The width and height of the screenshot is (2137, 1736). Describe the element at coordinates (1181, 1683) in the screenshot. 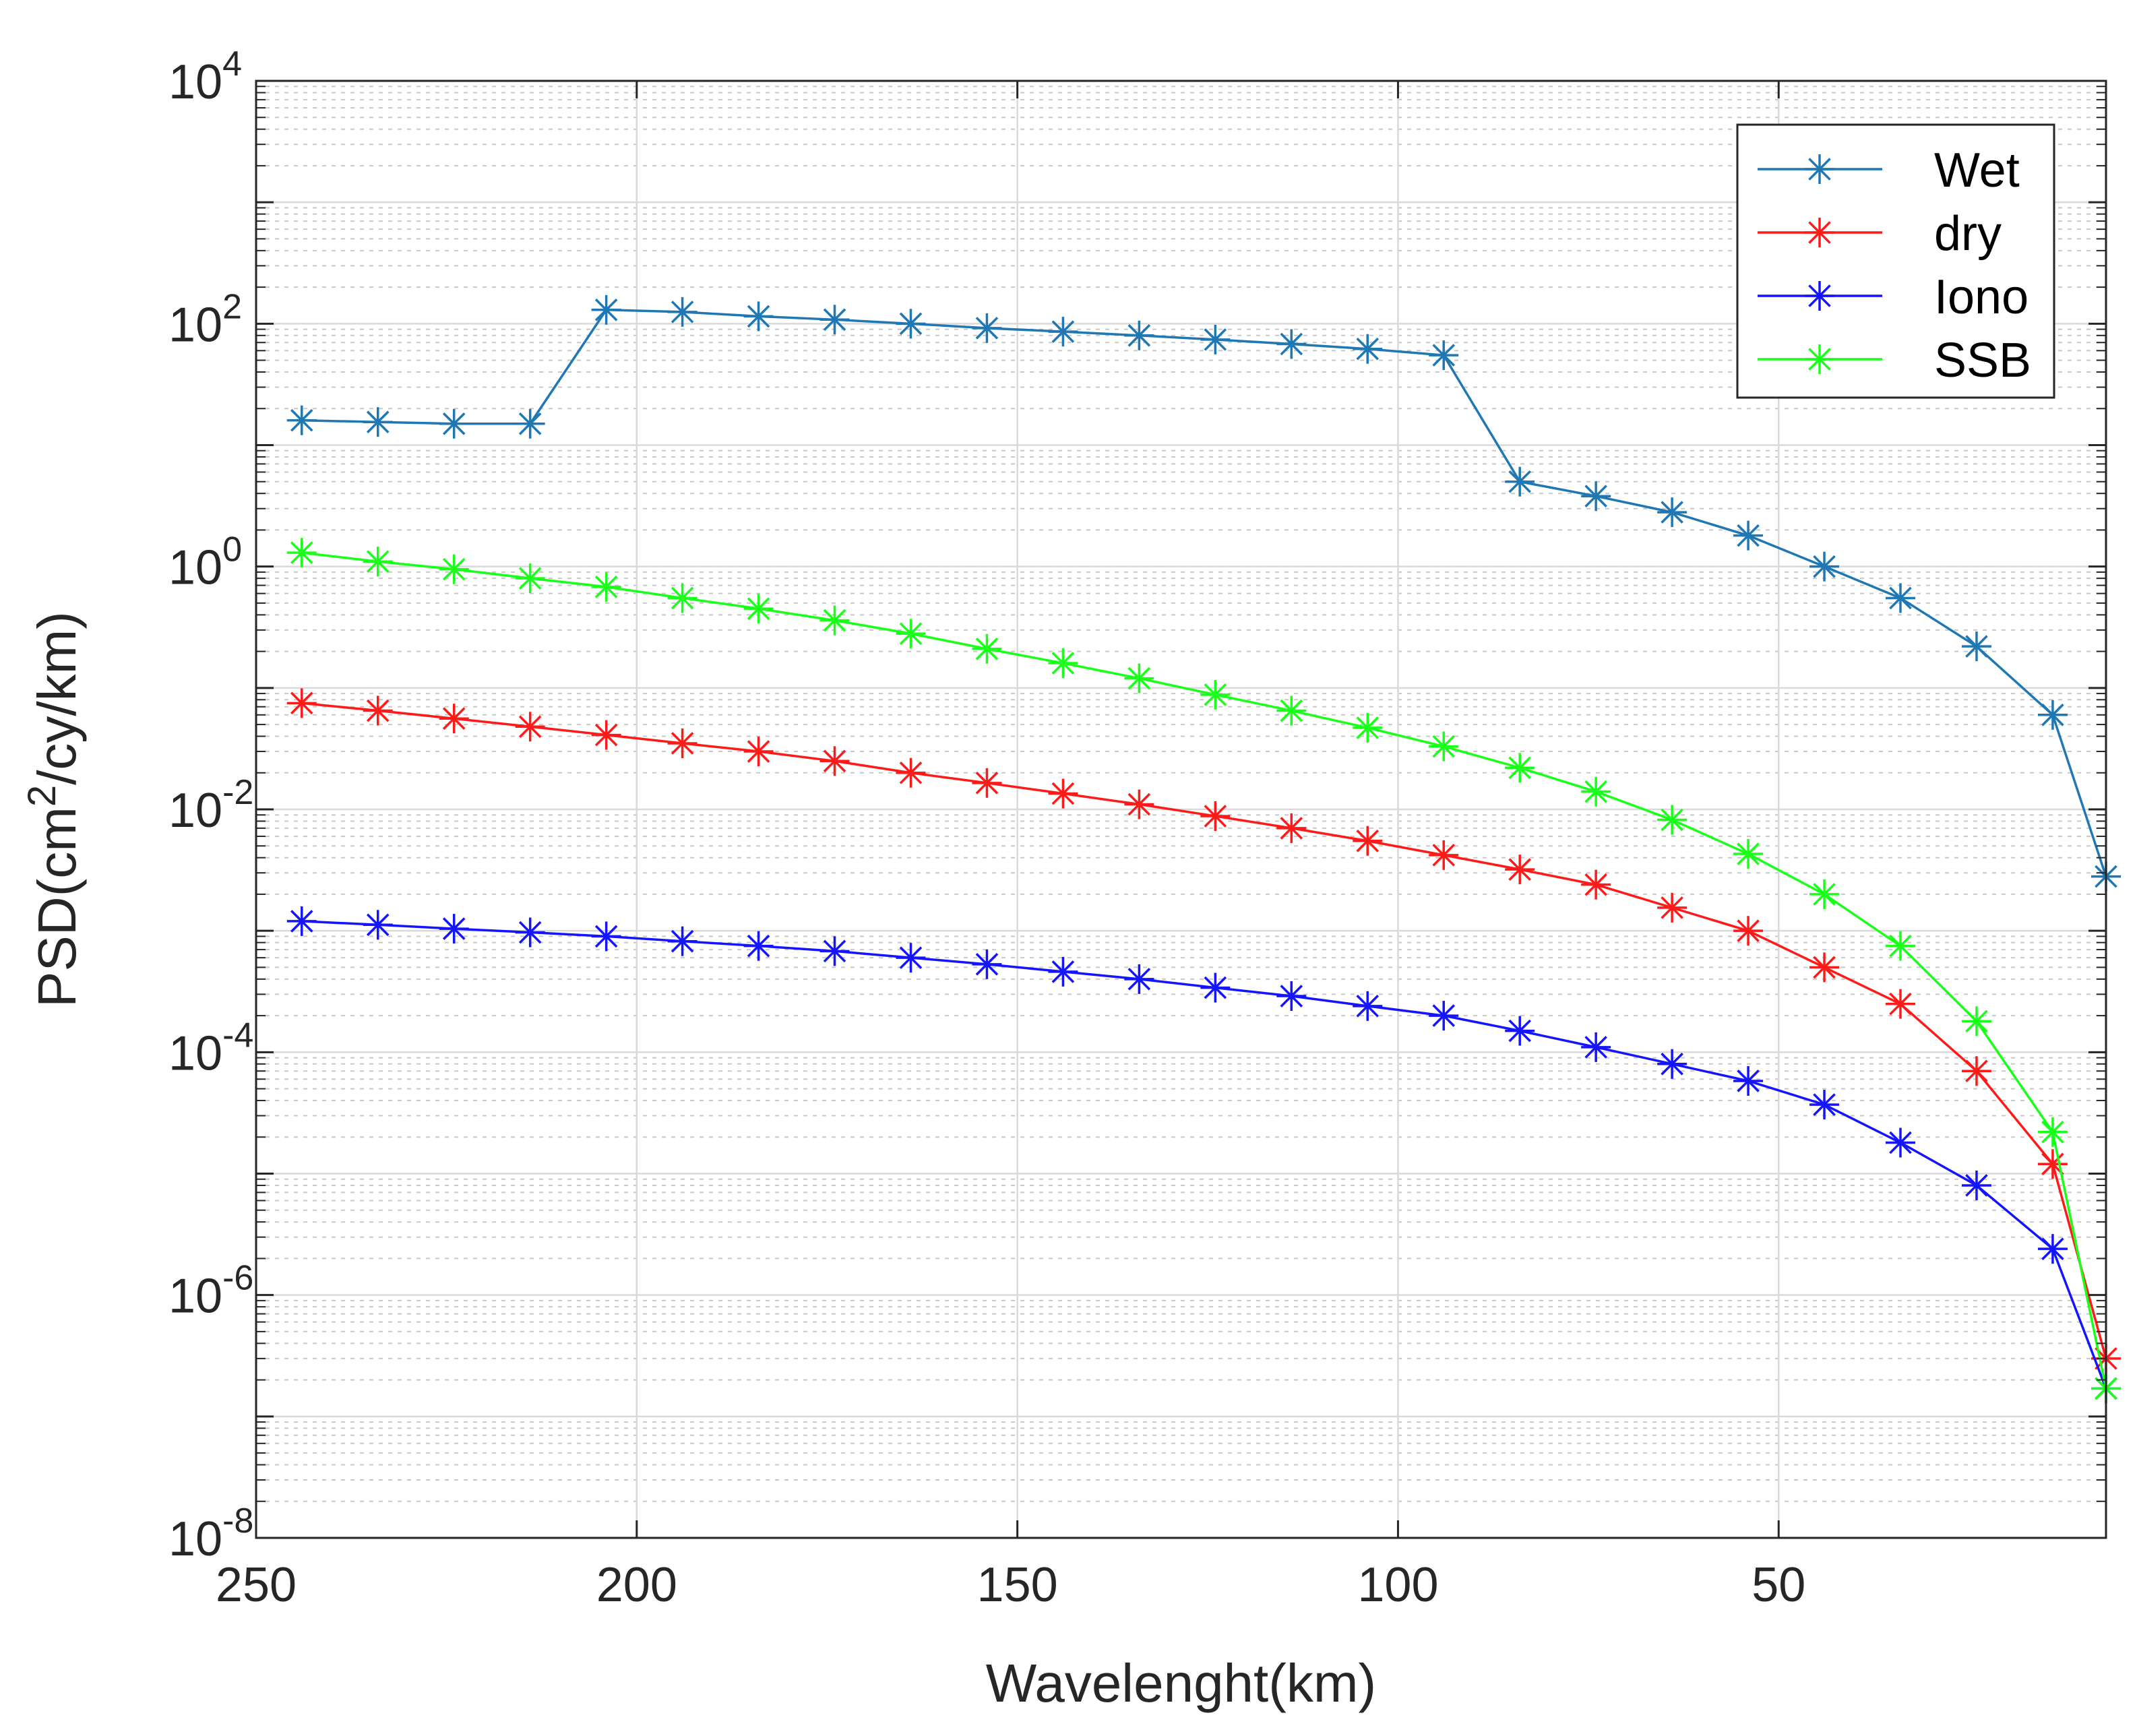

I see `x-axis-label: Wavelenght(km)` at that location.